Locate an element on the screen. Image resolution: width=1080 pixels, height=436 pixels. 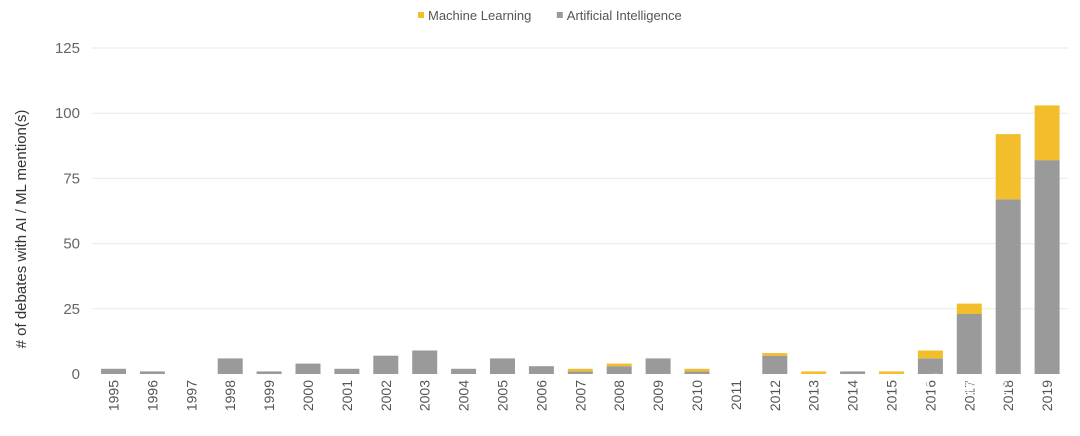
legend-label: Artificial Intelligence is located at coordinates (624, 15).